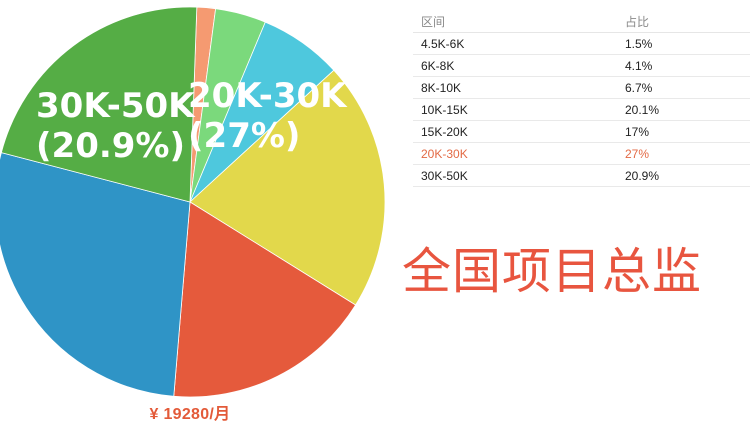 This screenshot has height=430, width=750. I want to click on pie-slice-15k-20k, so click(265, 299).